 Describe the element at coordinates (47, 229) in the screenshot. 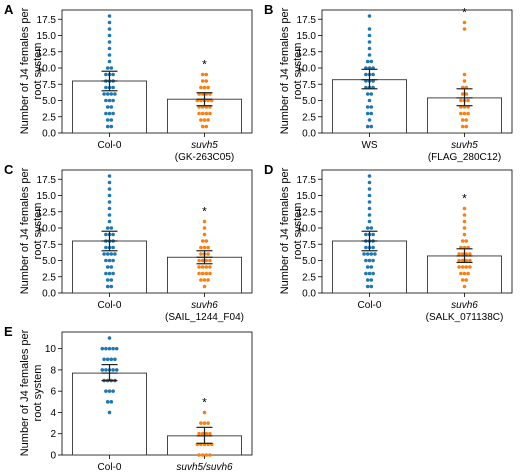

I see `y-tick-label: 10.0` at that location.